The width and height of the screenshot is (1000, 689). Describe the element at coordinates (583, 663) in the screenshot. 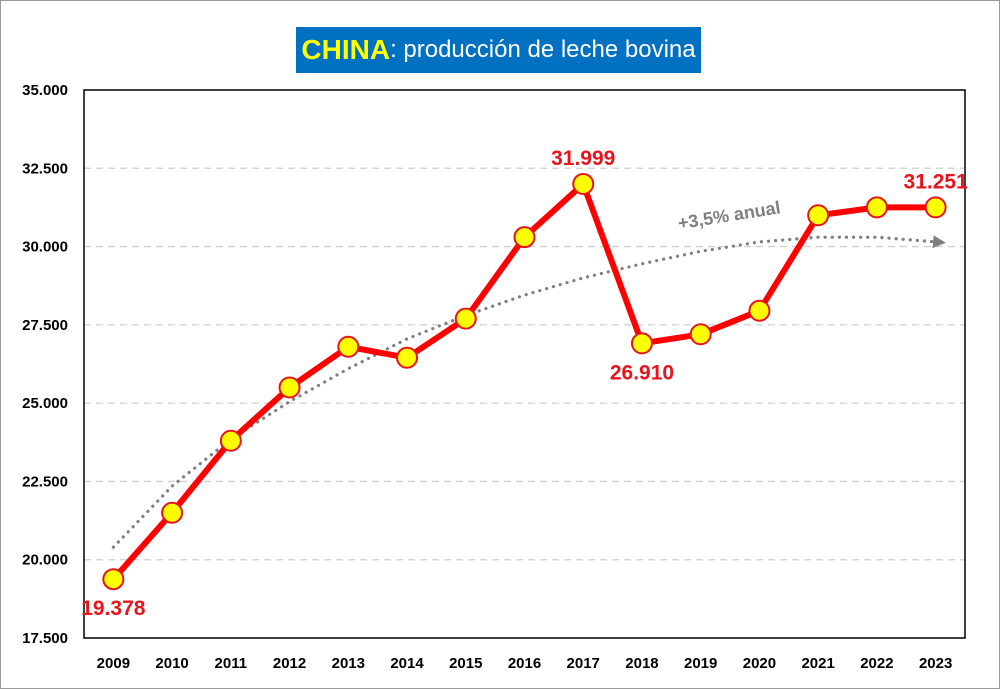

I see `x-tick-label: 2017` at that location.